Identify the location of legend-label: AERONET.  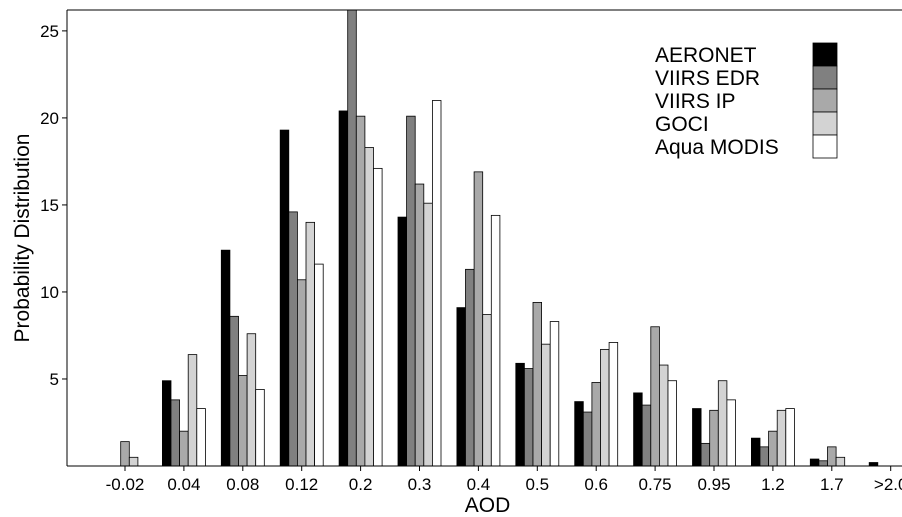
(706, 55).